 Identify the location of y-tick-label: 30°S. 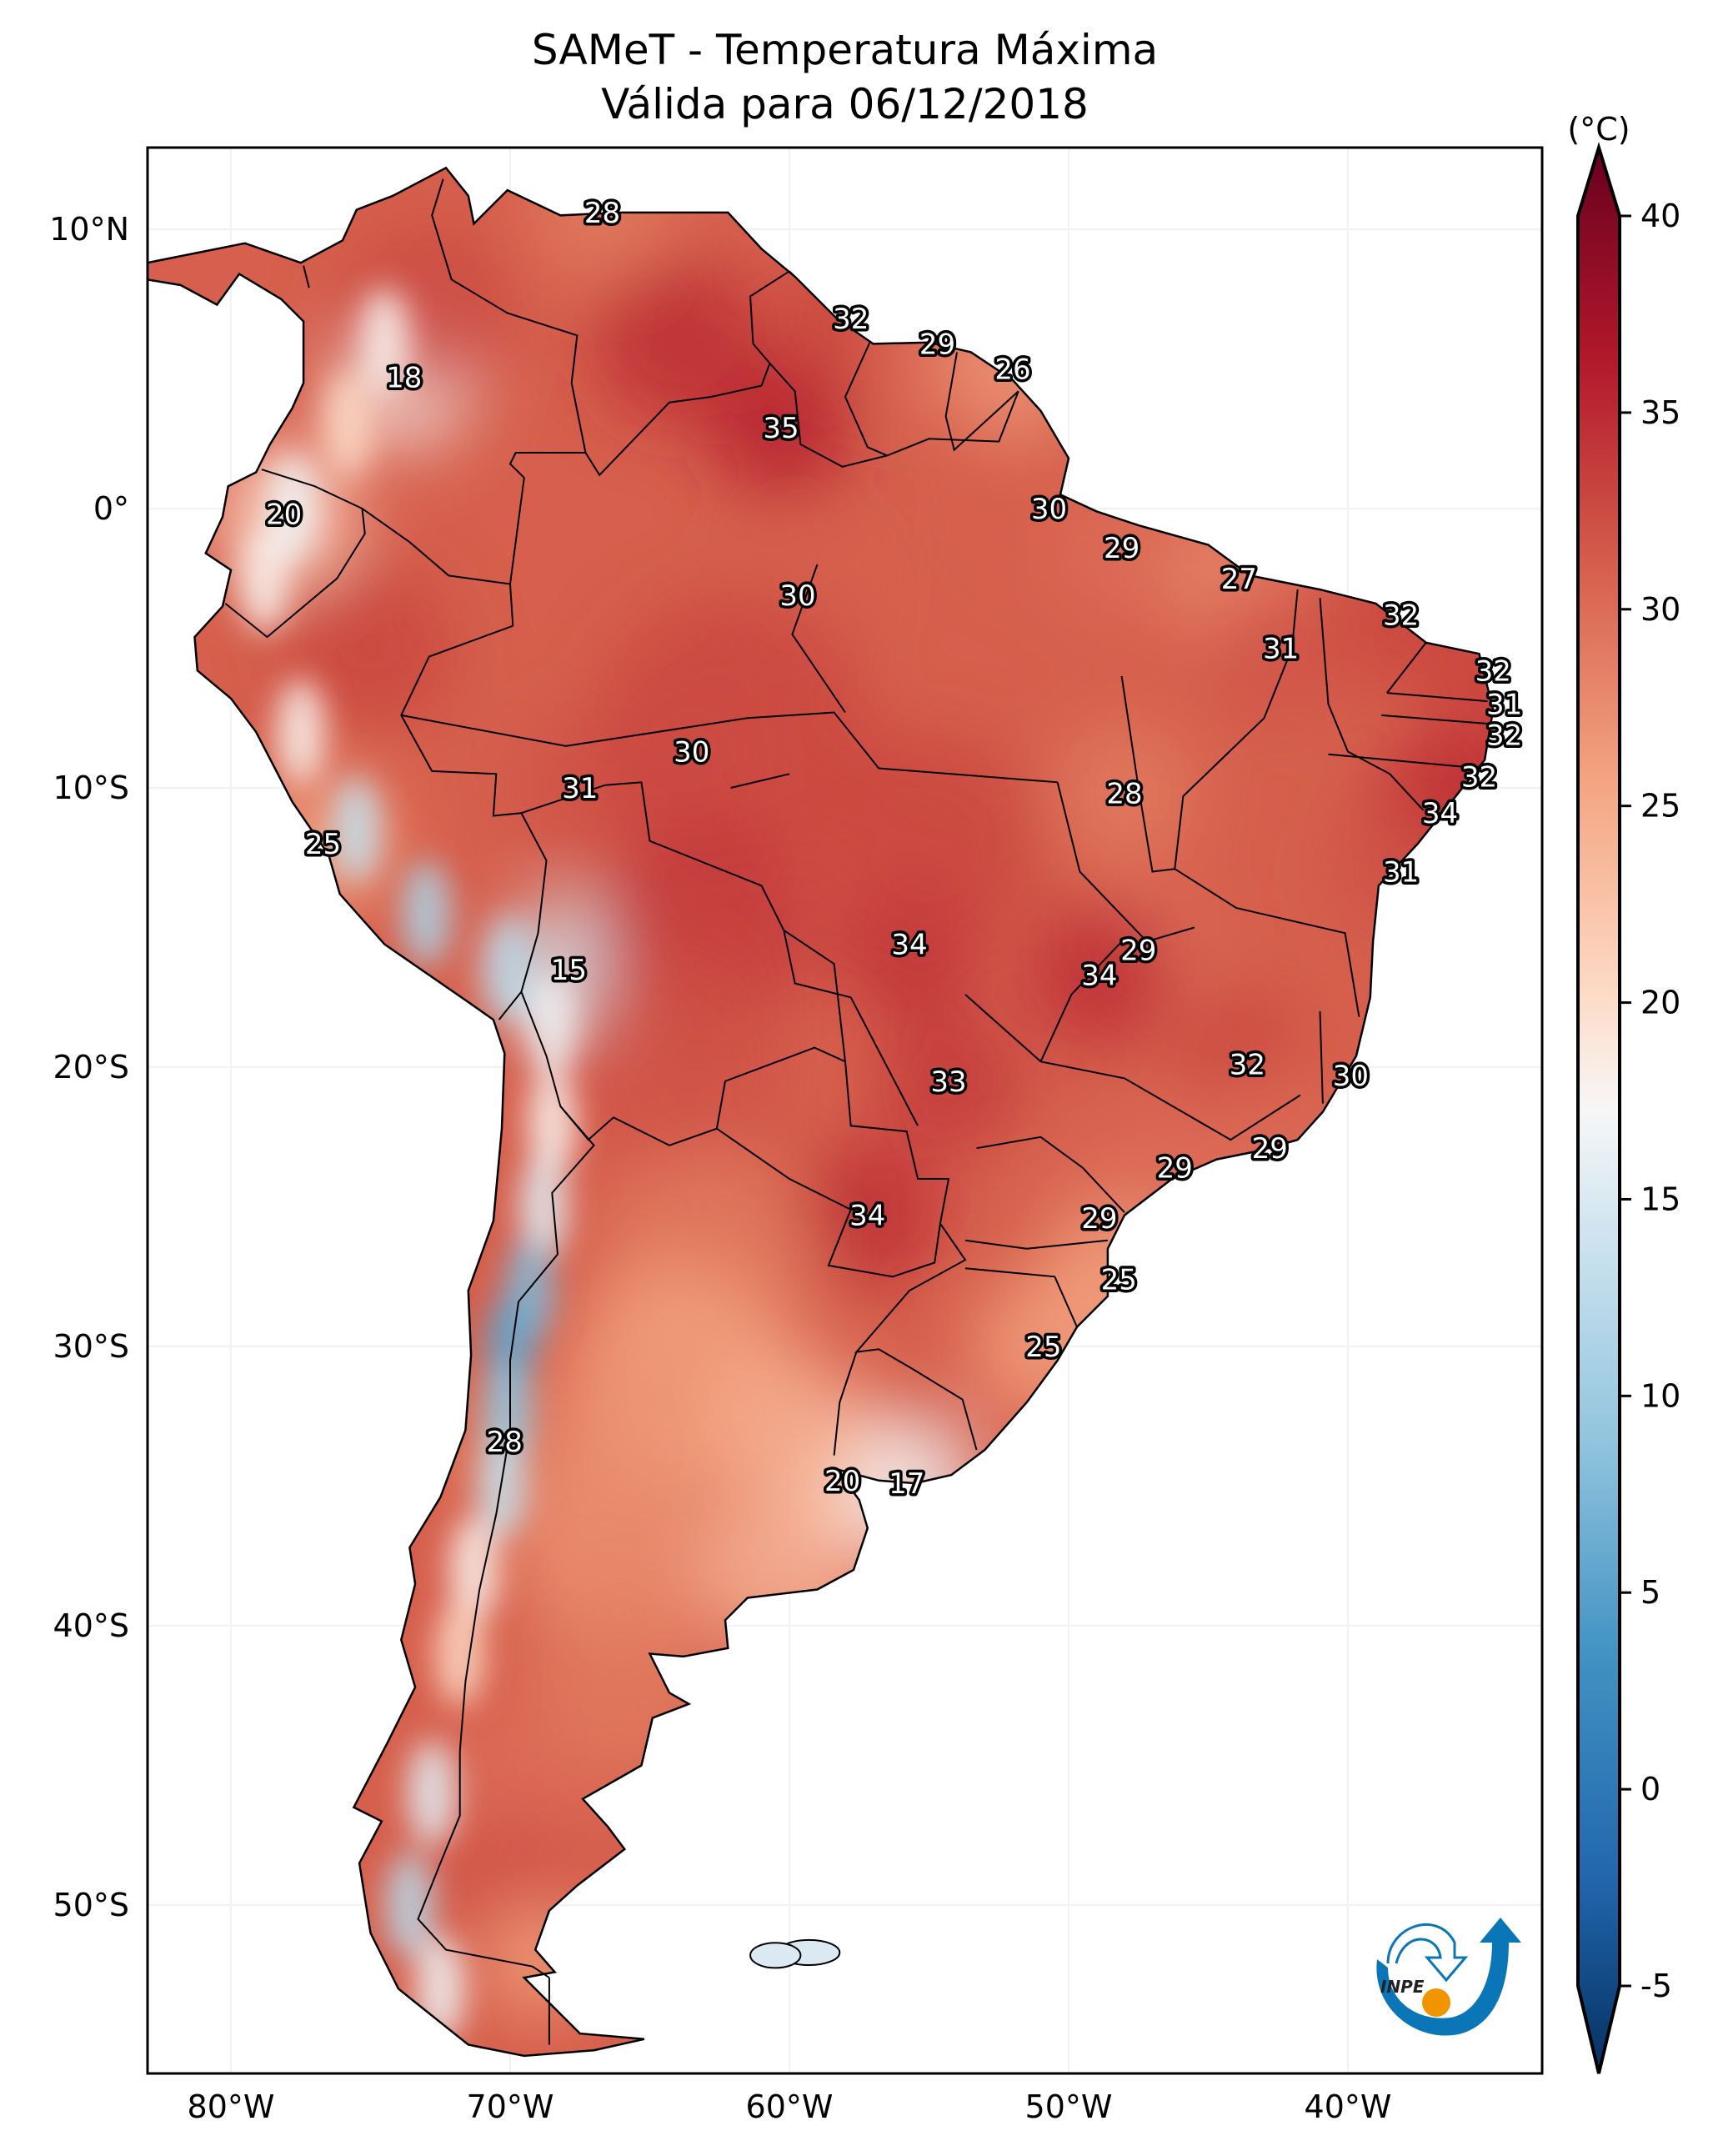
(91, 1346).